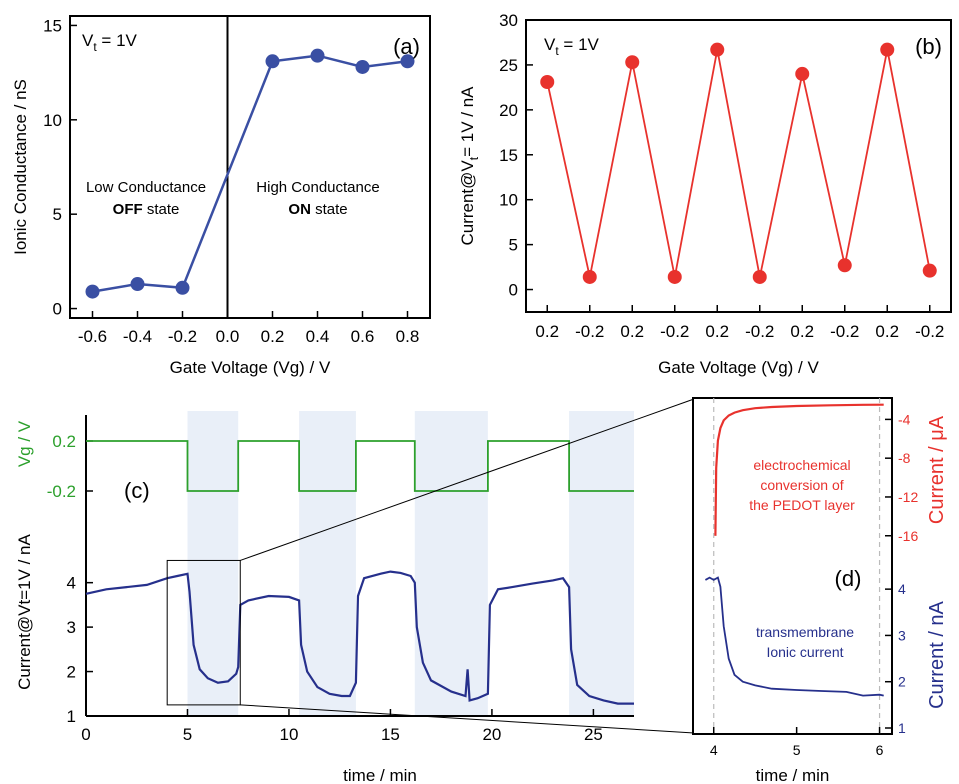 The width and height of the screenshot is (959, 784). I want to click on region-label-line2: OFF state, so click(146, 209).